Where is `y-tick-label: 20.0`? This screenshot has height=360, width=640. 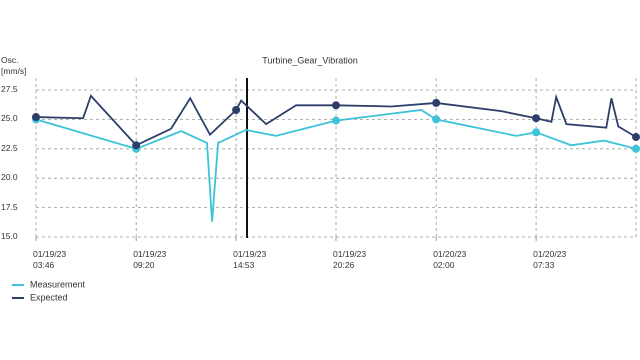 y-tick-label: 20.0 is located at coordinates (9, 177).